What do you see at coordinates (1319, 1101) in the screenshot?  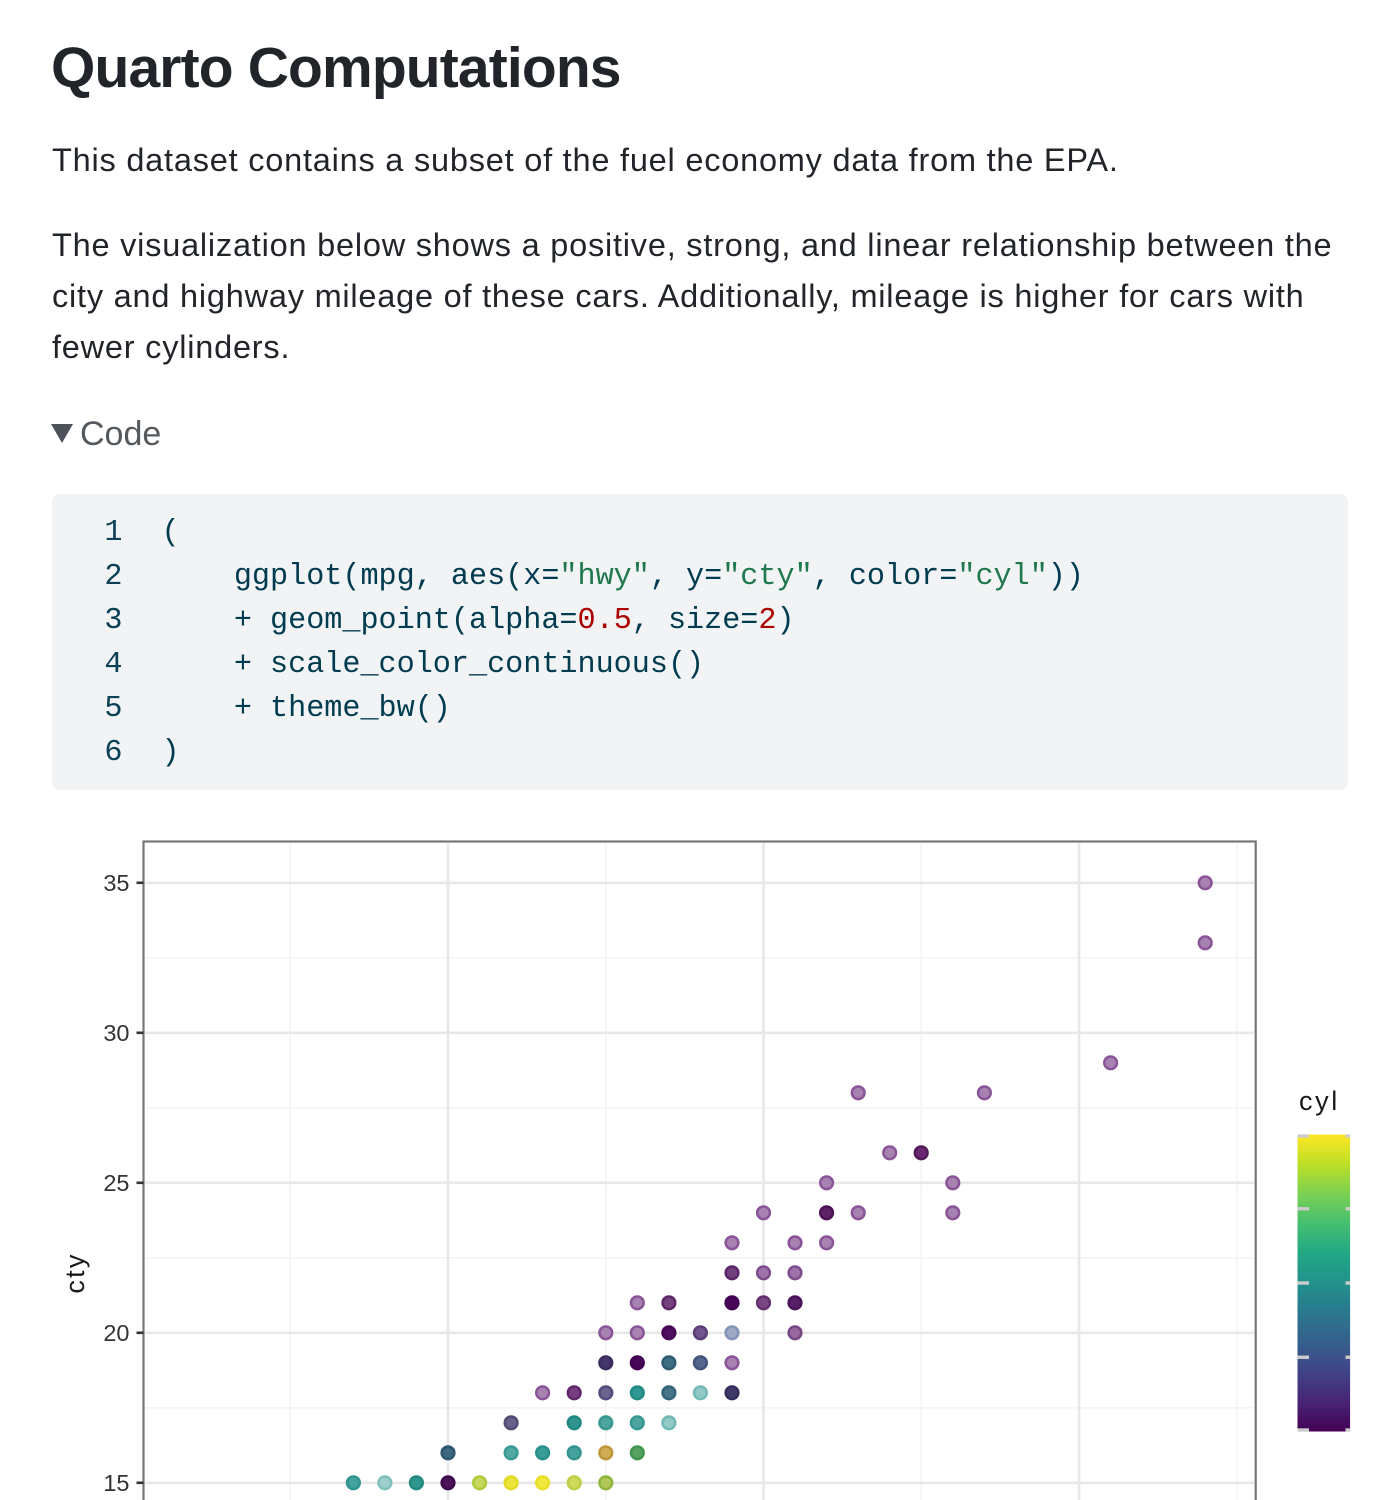 I see `svg-text: cyl` at bounding box center [1319, 1101].